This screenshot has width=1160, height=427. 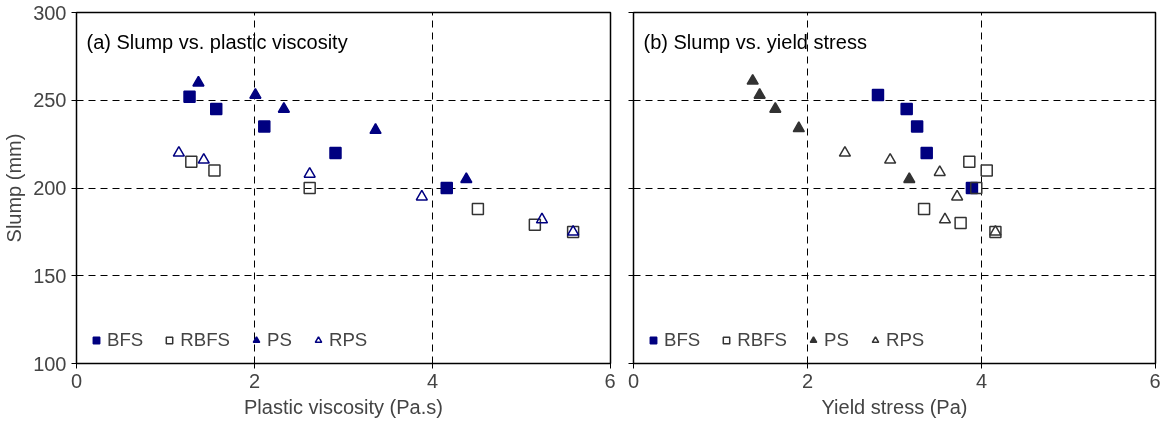 I want to click on y-tick-label: 100, so click(x=50, y=363).